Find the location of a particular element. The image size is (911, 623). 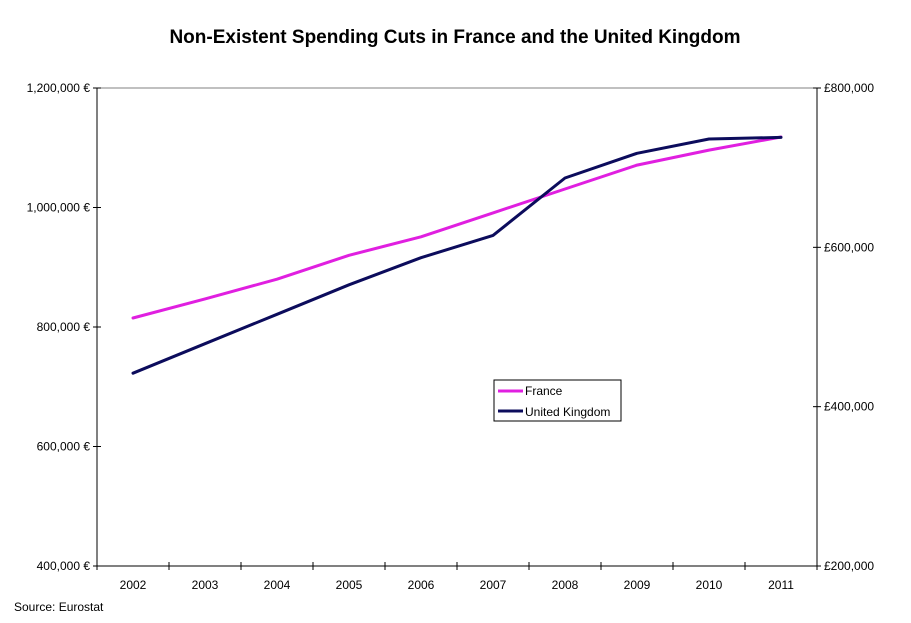

source-note: Source: Eurostat is located at coordinates (59, 607).